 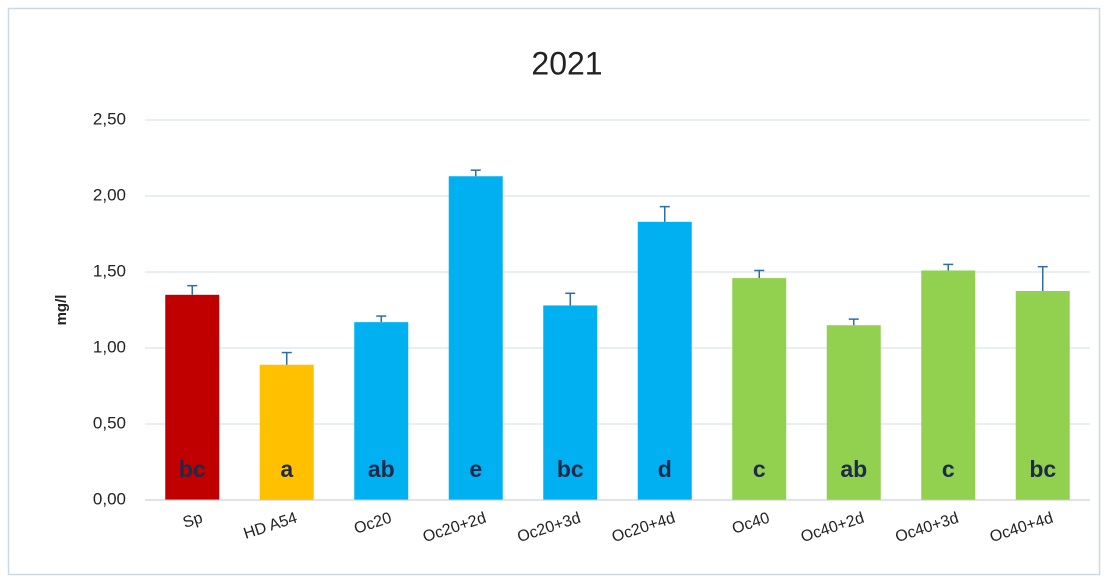 What do you see at coordinates (109, 270) in the screenshot?
I see `y-tick-label: 1,50` at bounding box center [109, 270].